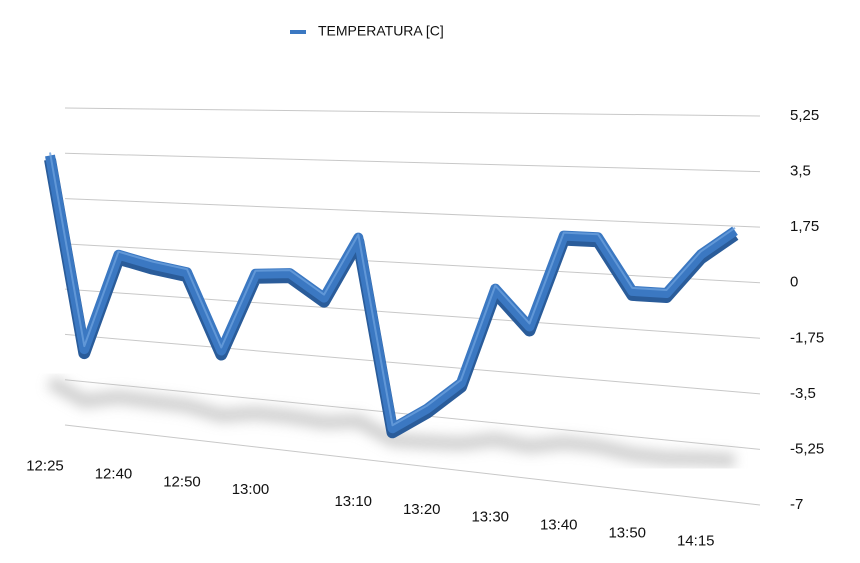 This screenshot has width=860, height=563. Describe the element at coordinates (182, 481) in the screenshot. I see `x-tick-label: 12:50` at that location.